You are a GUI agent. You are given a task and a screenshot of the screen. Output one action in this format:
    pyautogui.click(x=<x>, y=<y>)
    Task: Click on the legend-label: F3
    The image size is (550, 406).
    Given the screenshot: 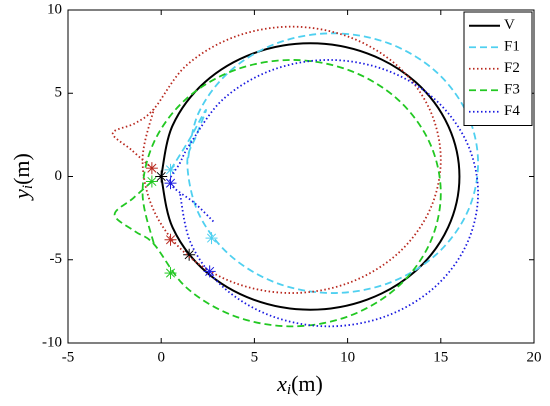 What is the action you would take?
    pyautogui.click(x=512, y=90)
    